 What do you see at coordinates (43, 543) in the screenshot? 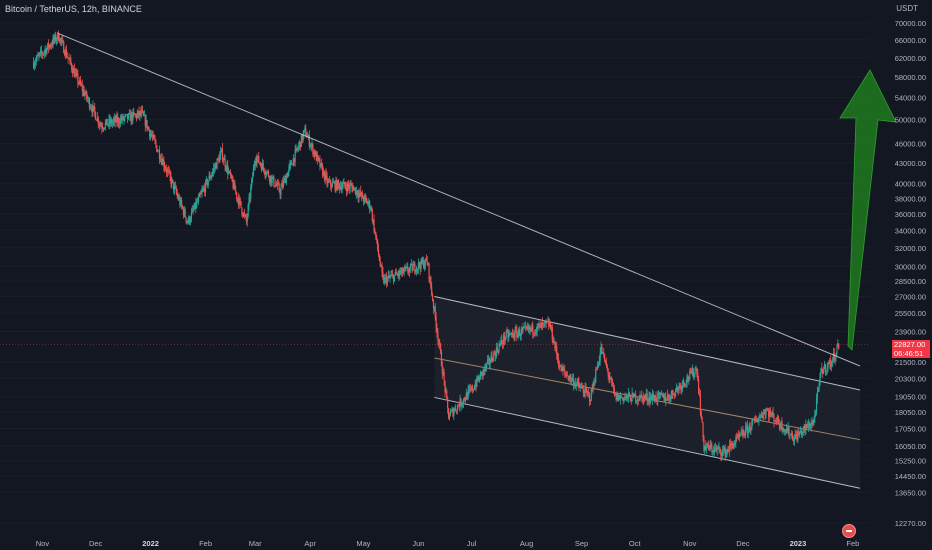
I see `time-tick-label: Nov` at bounding box center [43, 543].